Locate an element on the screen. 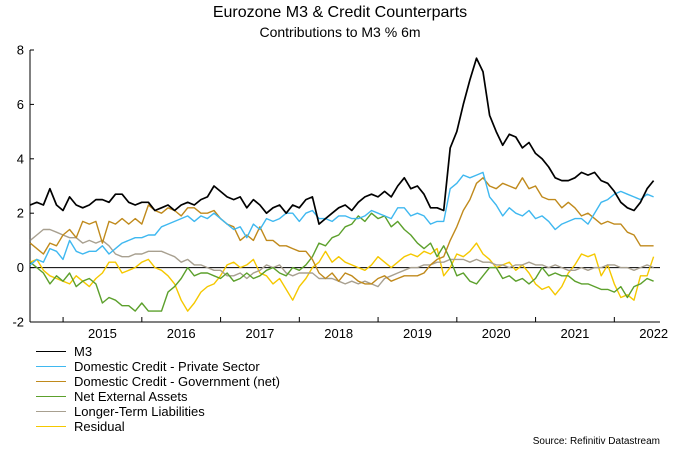  y-tick-label: 2 is located at coordinates (20, 213).